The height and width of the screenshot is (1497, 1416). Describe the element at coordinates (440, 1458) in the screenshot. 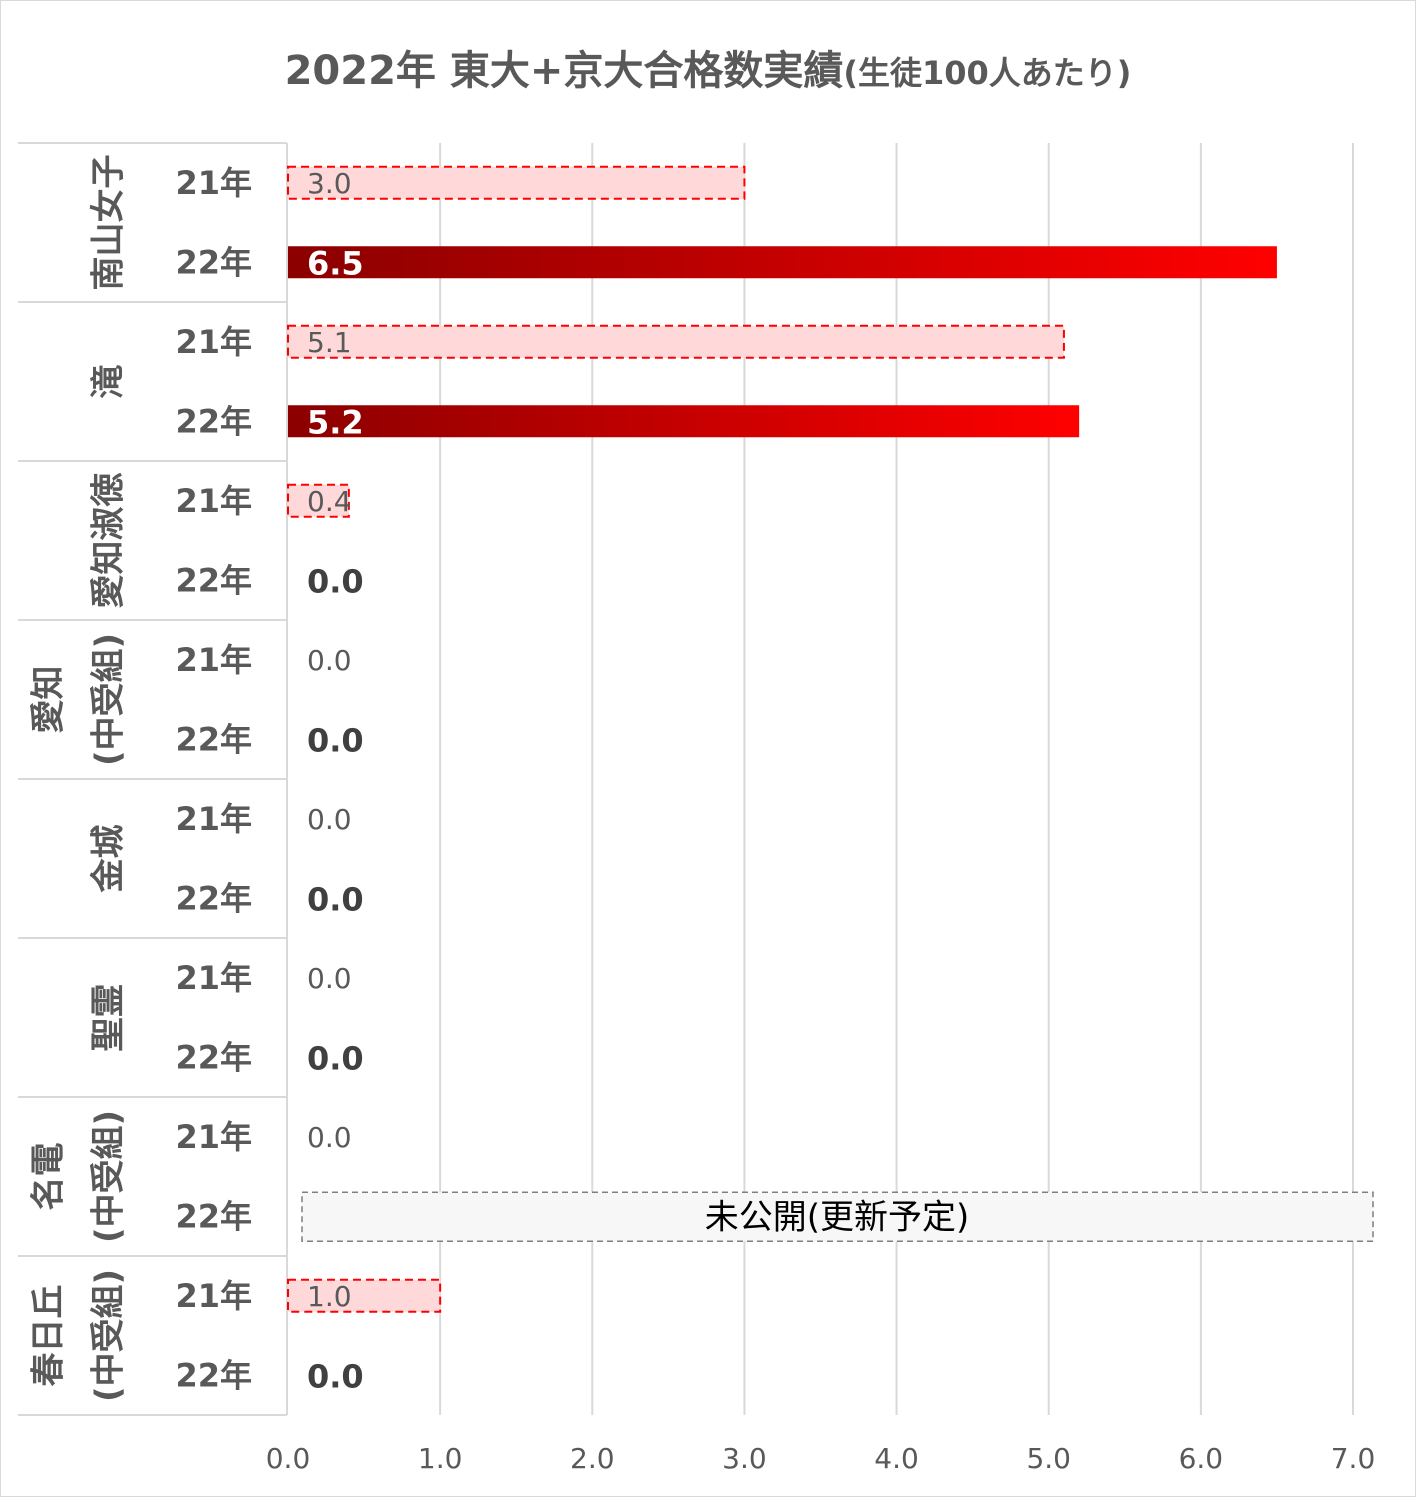

I see `x-tick-label: 1.0` at that location.